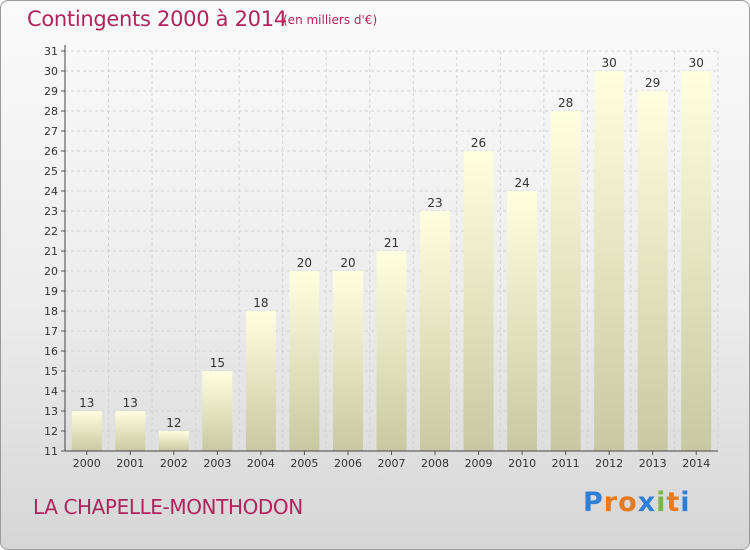 The image size is (750, 550). What do you see at coordinates (51, 91) in the screenshot?
I see `y-tick-label: 29` at bounding box center [51, 91].